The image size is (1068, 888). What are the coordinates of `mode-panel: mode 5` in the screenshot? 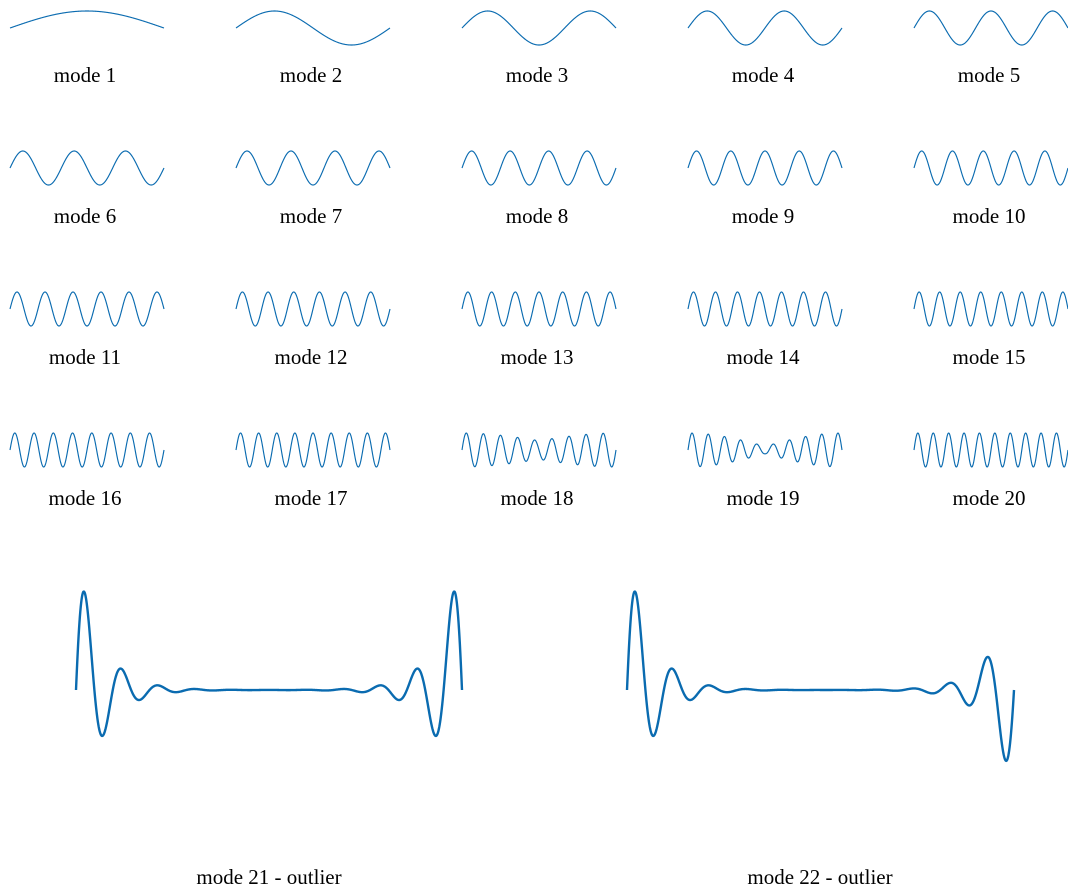 It's located at (990, 48).